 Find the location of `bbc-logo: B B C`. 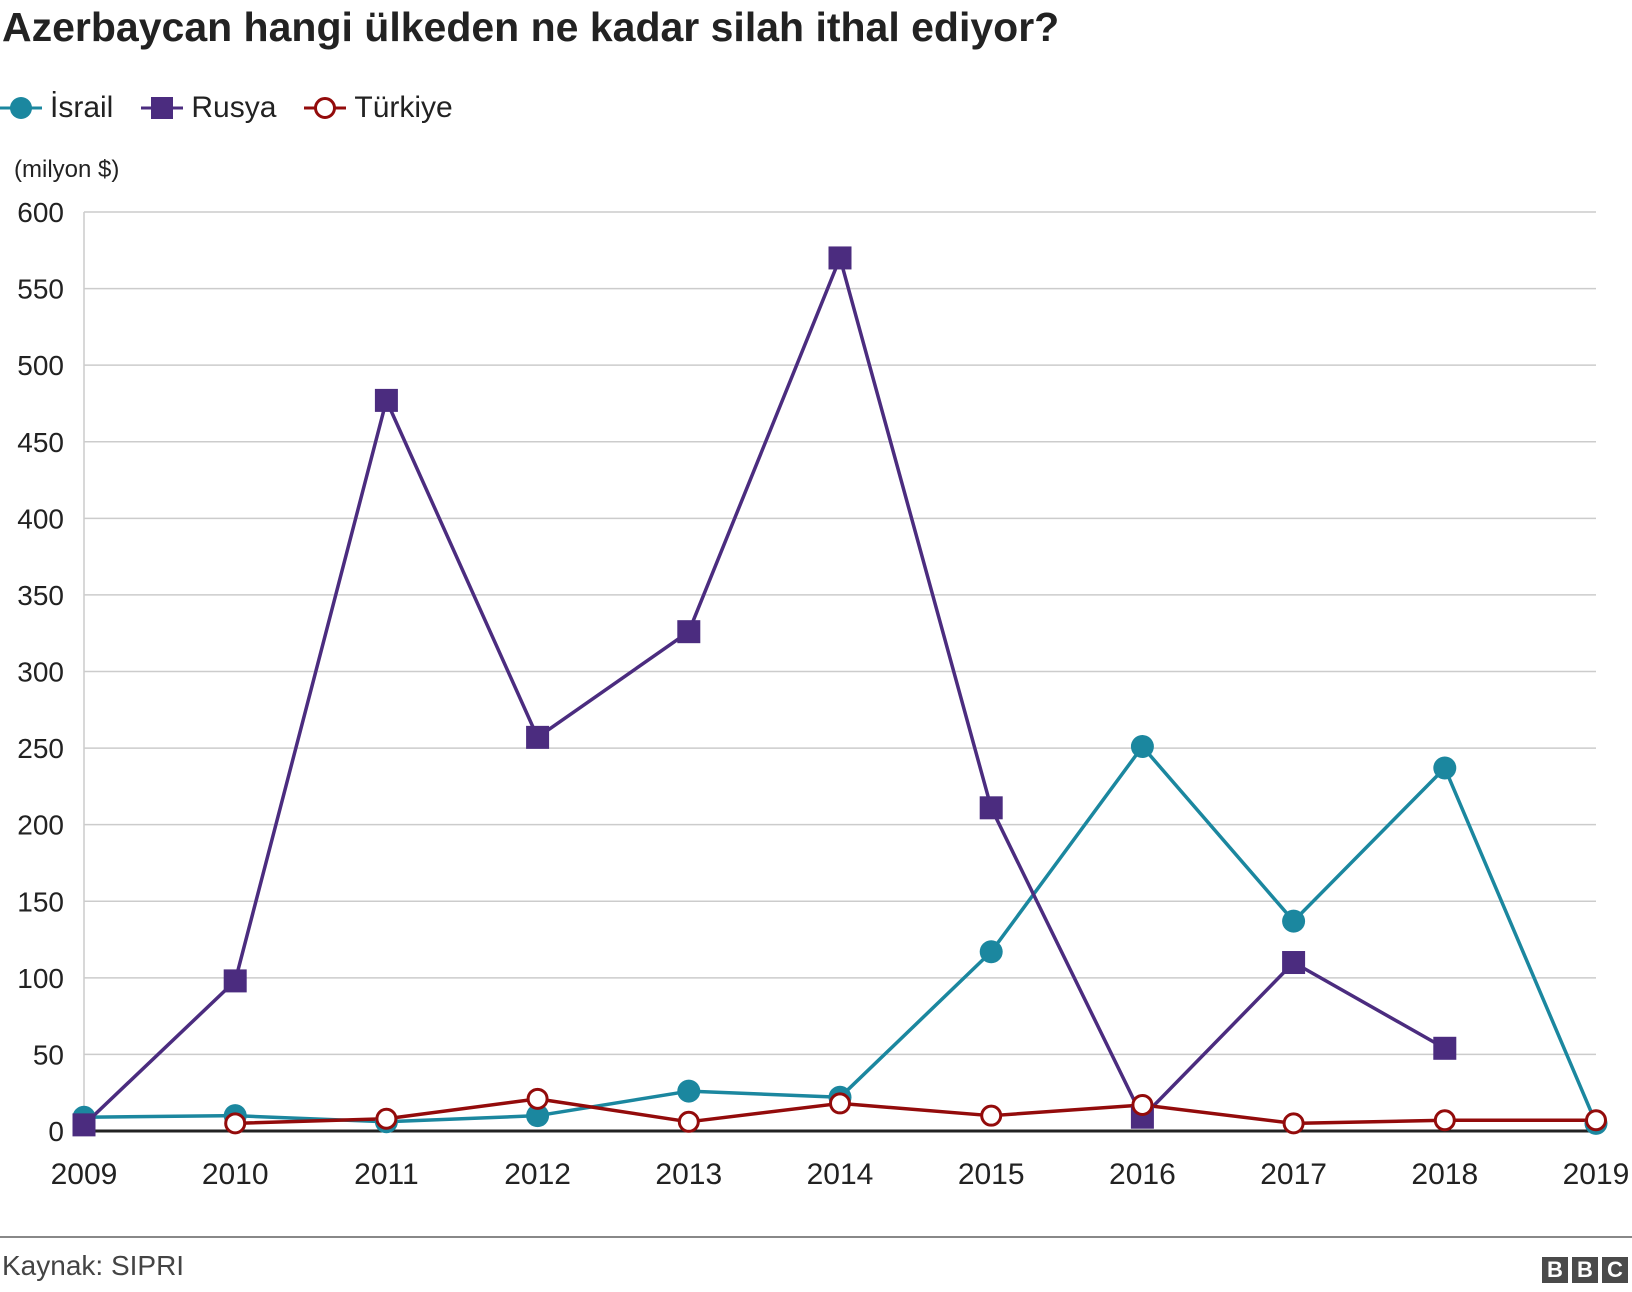

bbc-logo: B B C is located at coordinates (1583, 1270).